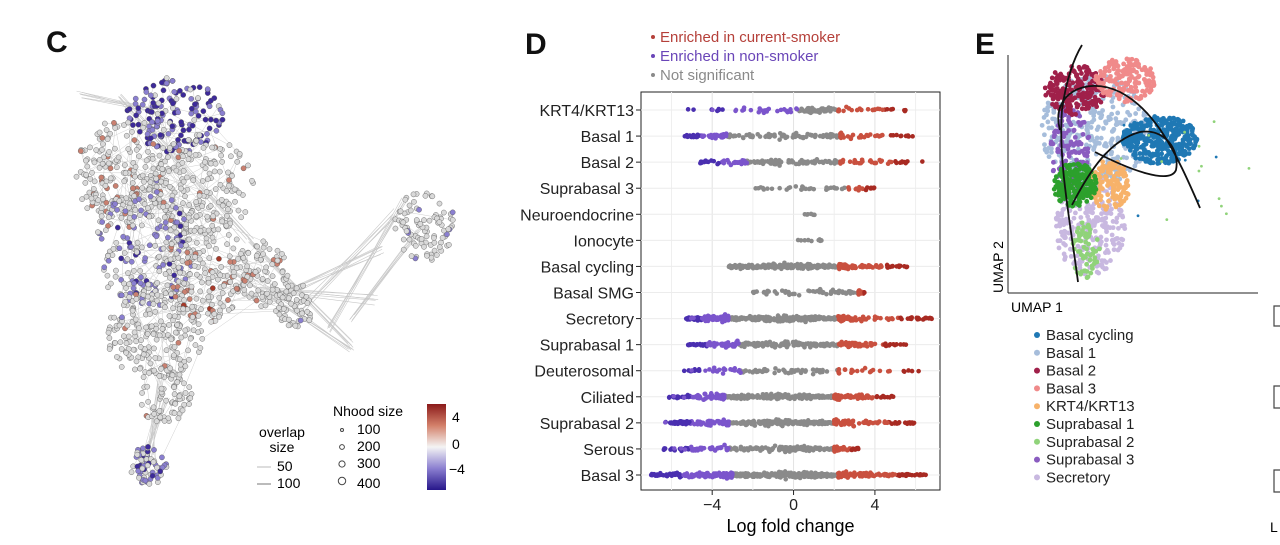 The image size is (1280, 545). Describe the element at coordinates (282, 432) in the screenshot. I see `overlap-title-line1: overlap` at that location.